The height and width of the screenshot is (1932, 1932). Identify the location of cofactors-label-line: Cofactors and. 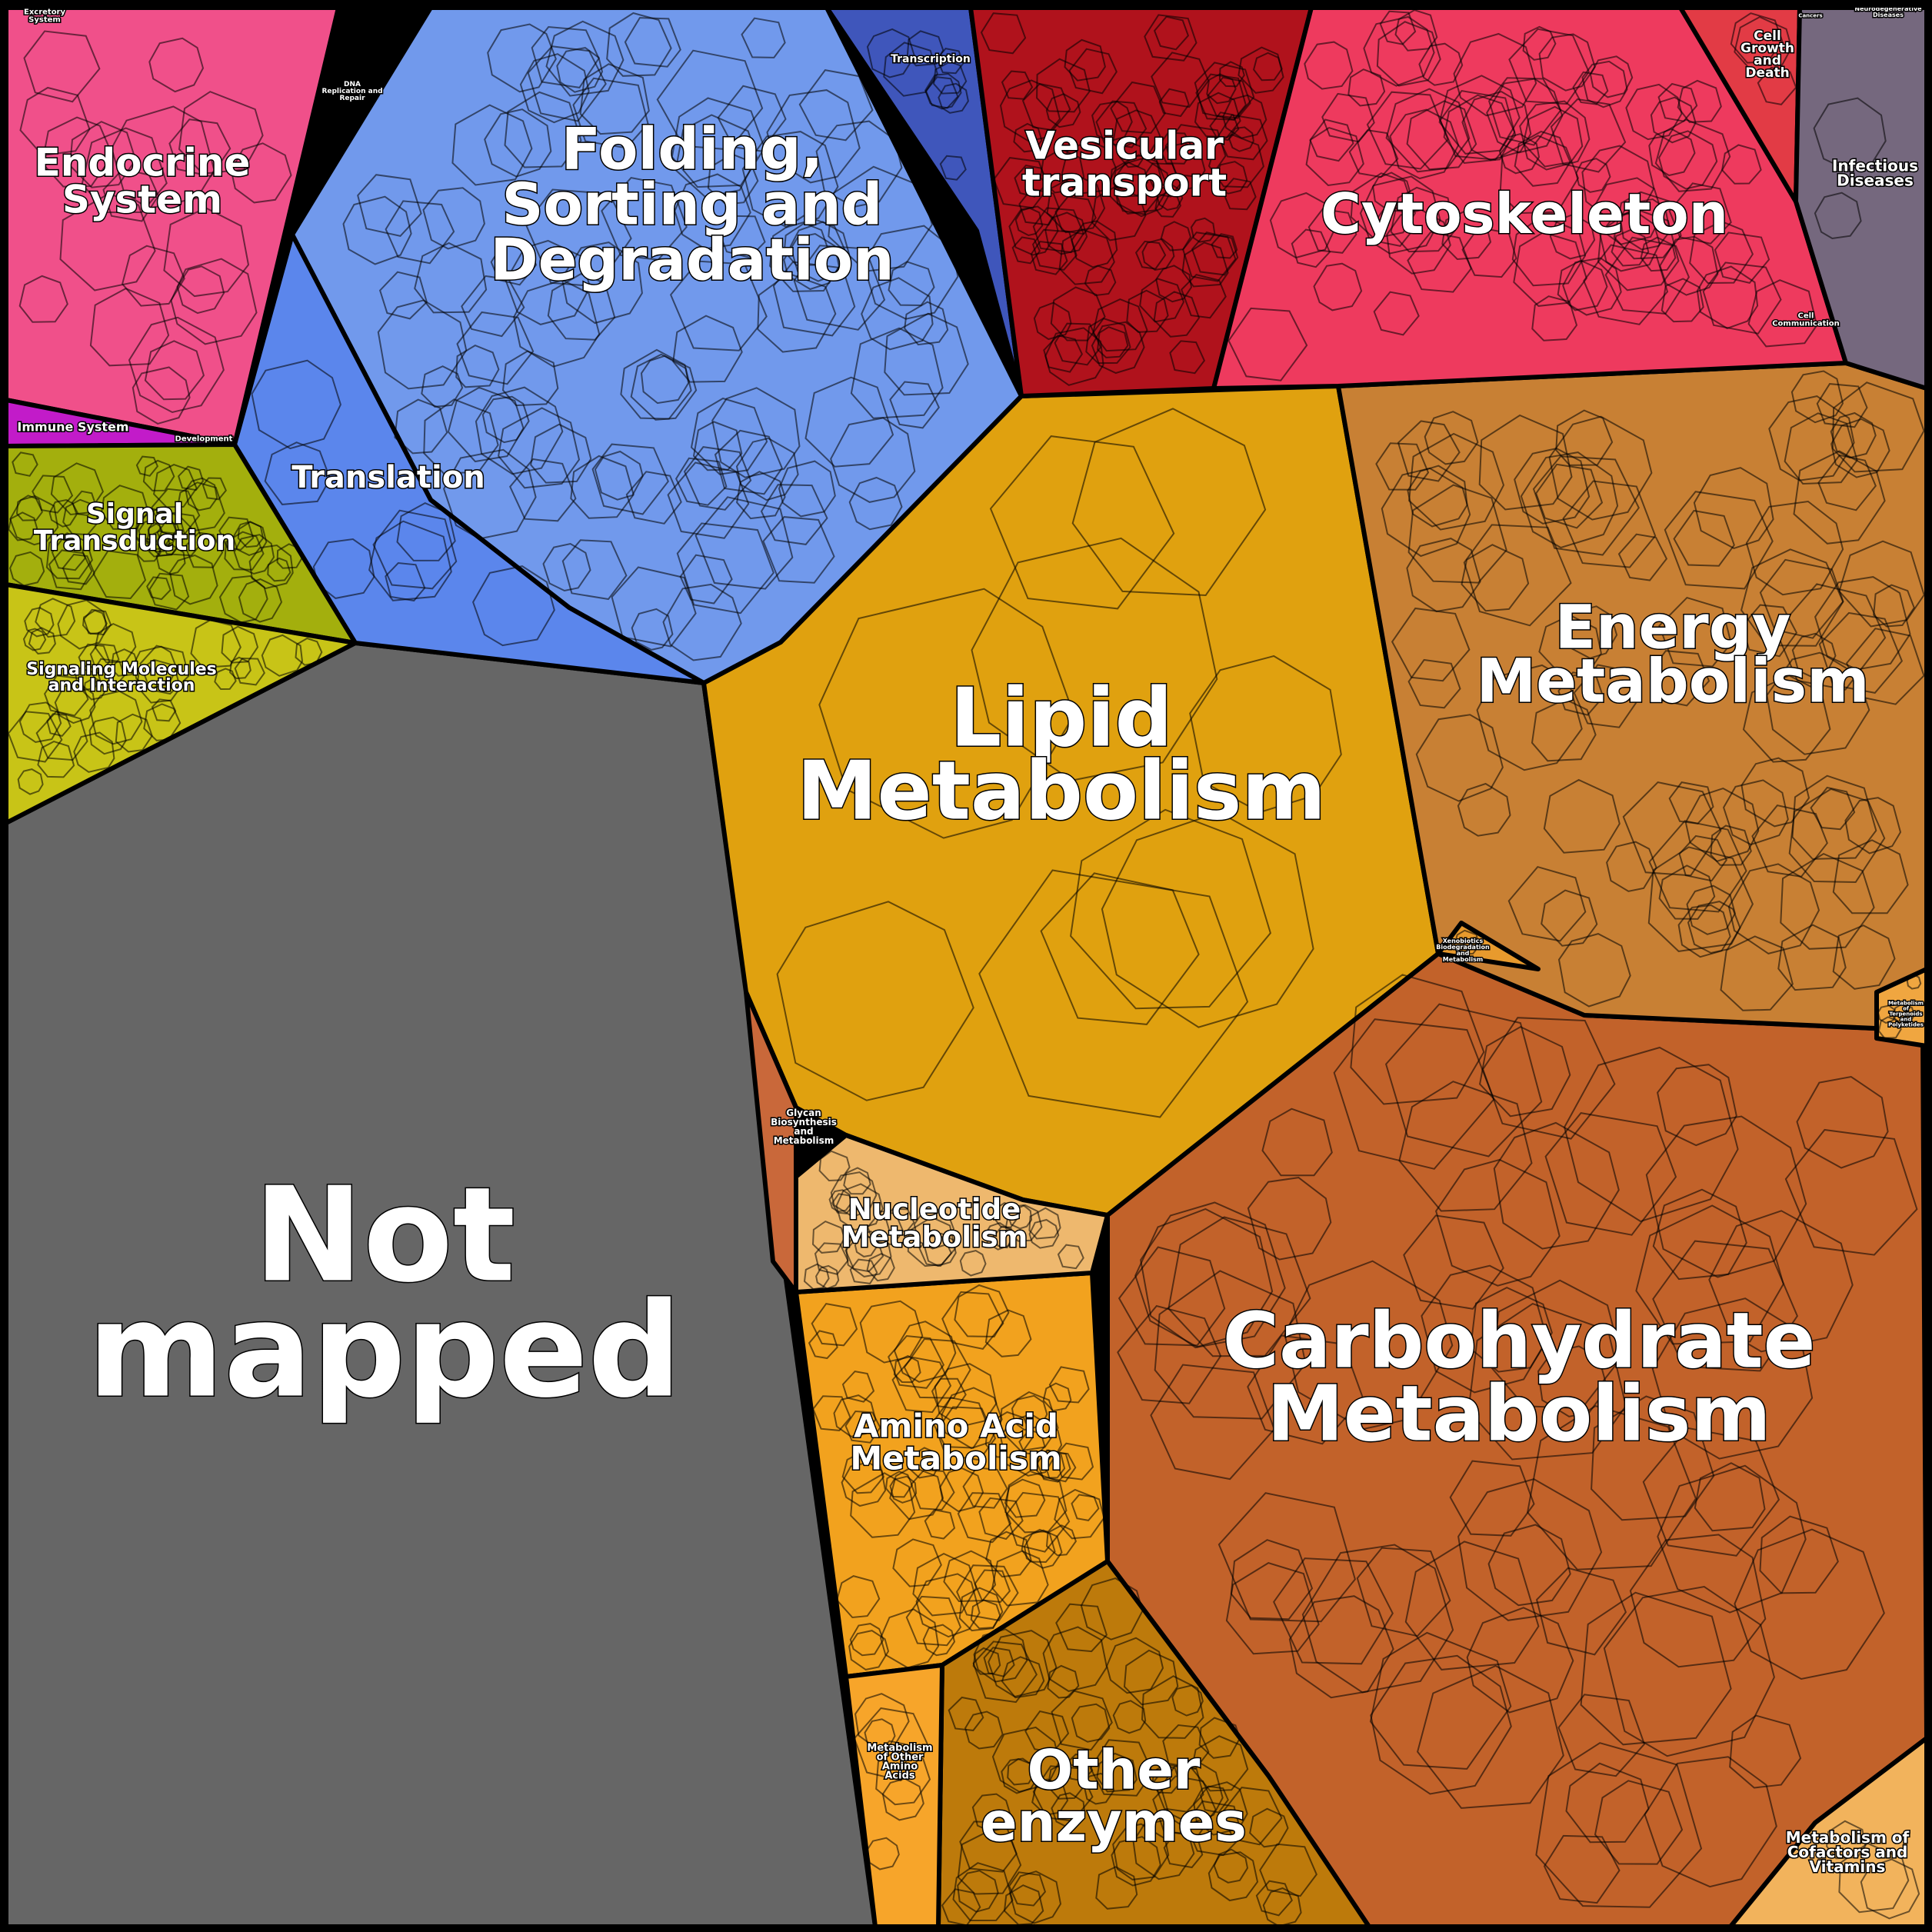
(1847, 1852).